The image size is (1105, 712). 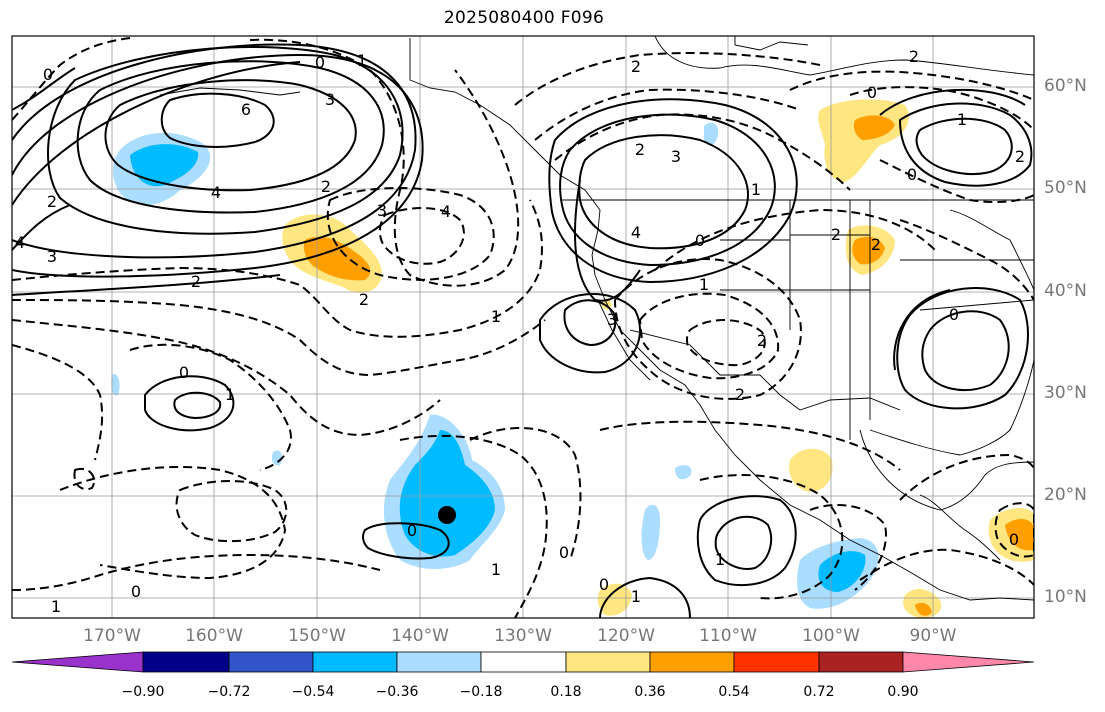 I want to click on colorbar-tick-label: 0.90, so click(x=903, y=692).